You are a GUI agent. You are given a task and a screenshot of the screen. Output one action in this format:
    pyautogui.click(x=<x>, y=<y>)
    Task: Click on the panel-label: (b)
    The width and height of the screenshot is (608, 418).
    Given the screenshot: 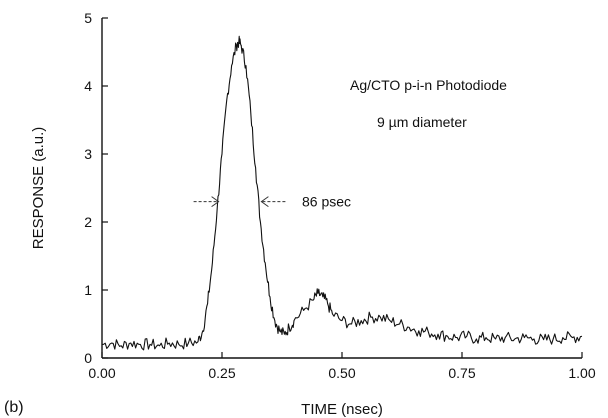 What is the action you would take?
    pyautogui.click(x=14, y=407)
    